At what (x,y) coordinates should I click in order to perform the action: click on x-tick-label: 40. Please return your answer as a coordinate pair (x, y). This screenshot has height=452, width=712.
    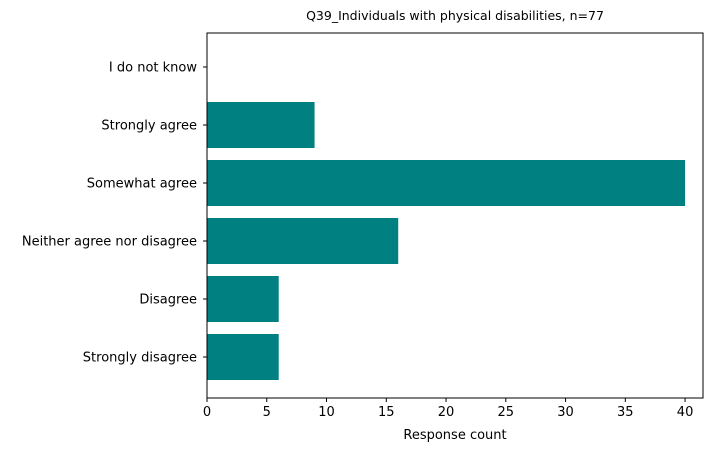
    Looking at the image, I should click on (685, 412).